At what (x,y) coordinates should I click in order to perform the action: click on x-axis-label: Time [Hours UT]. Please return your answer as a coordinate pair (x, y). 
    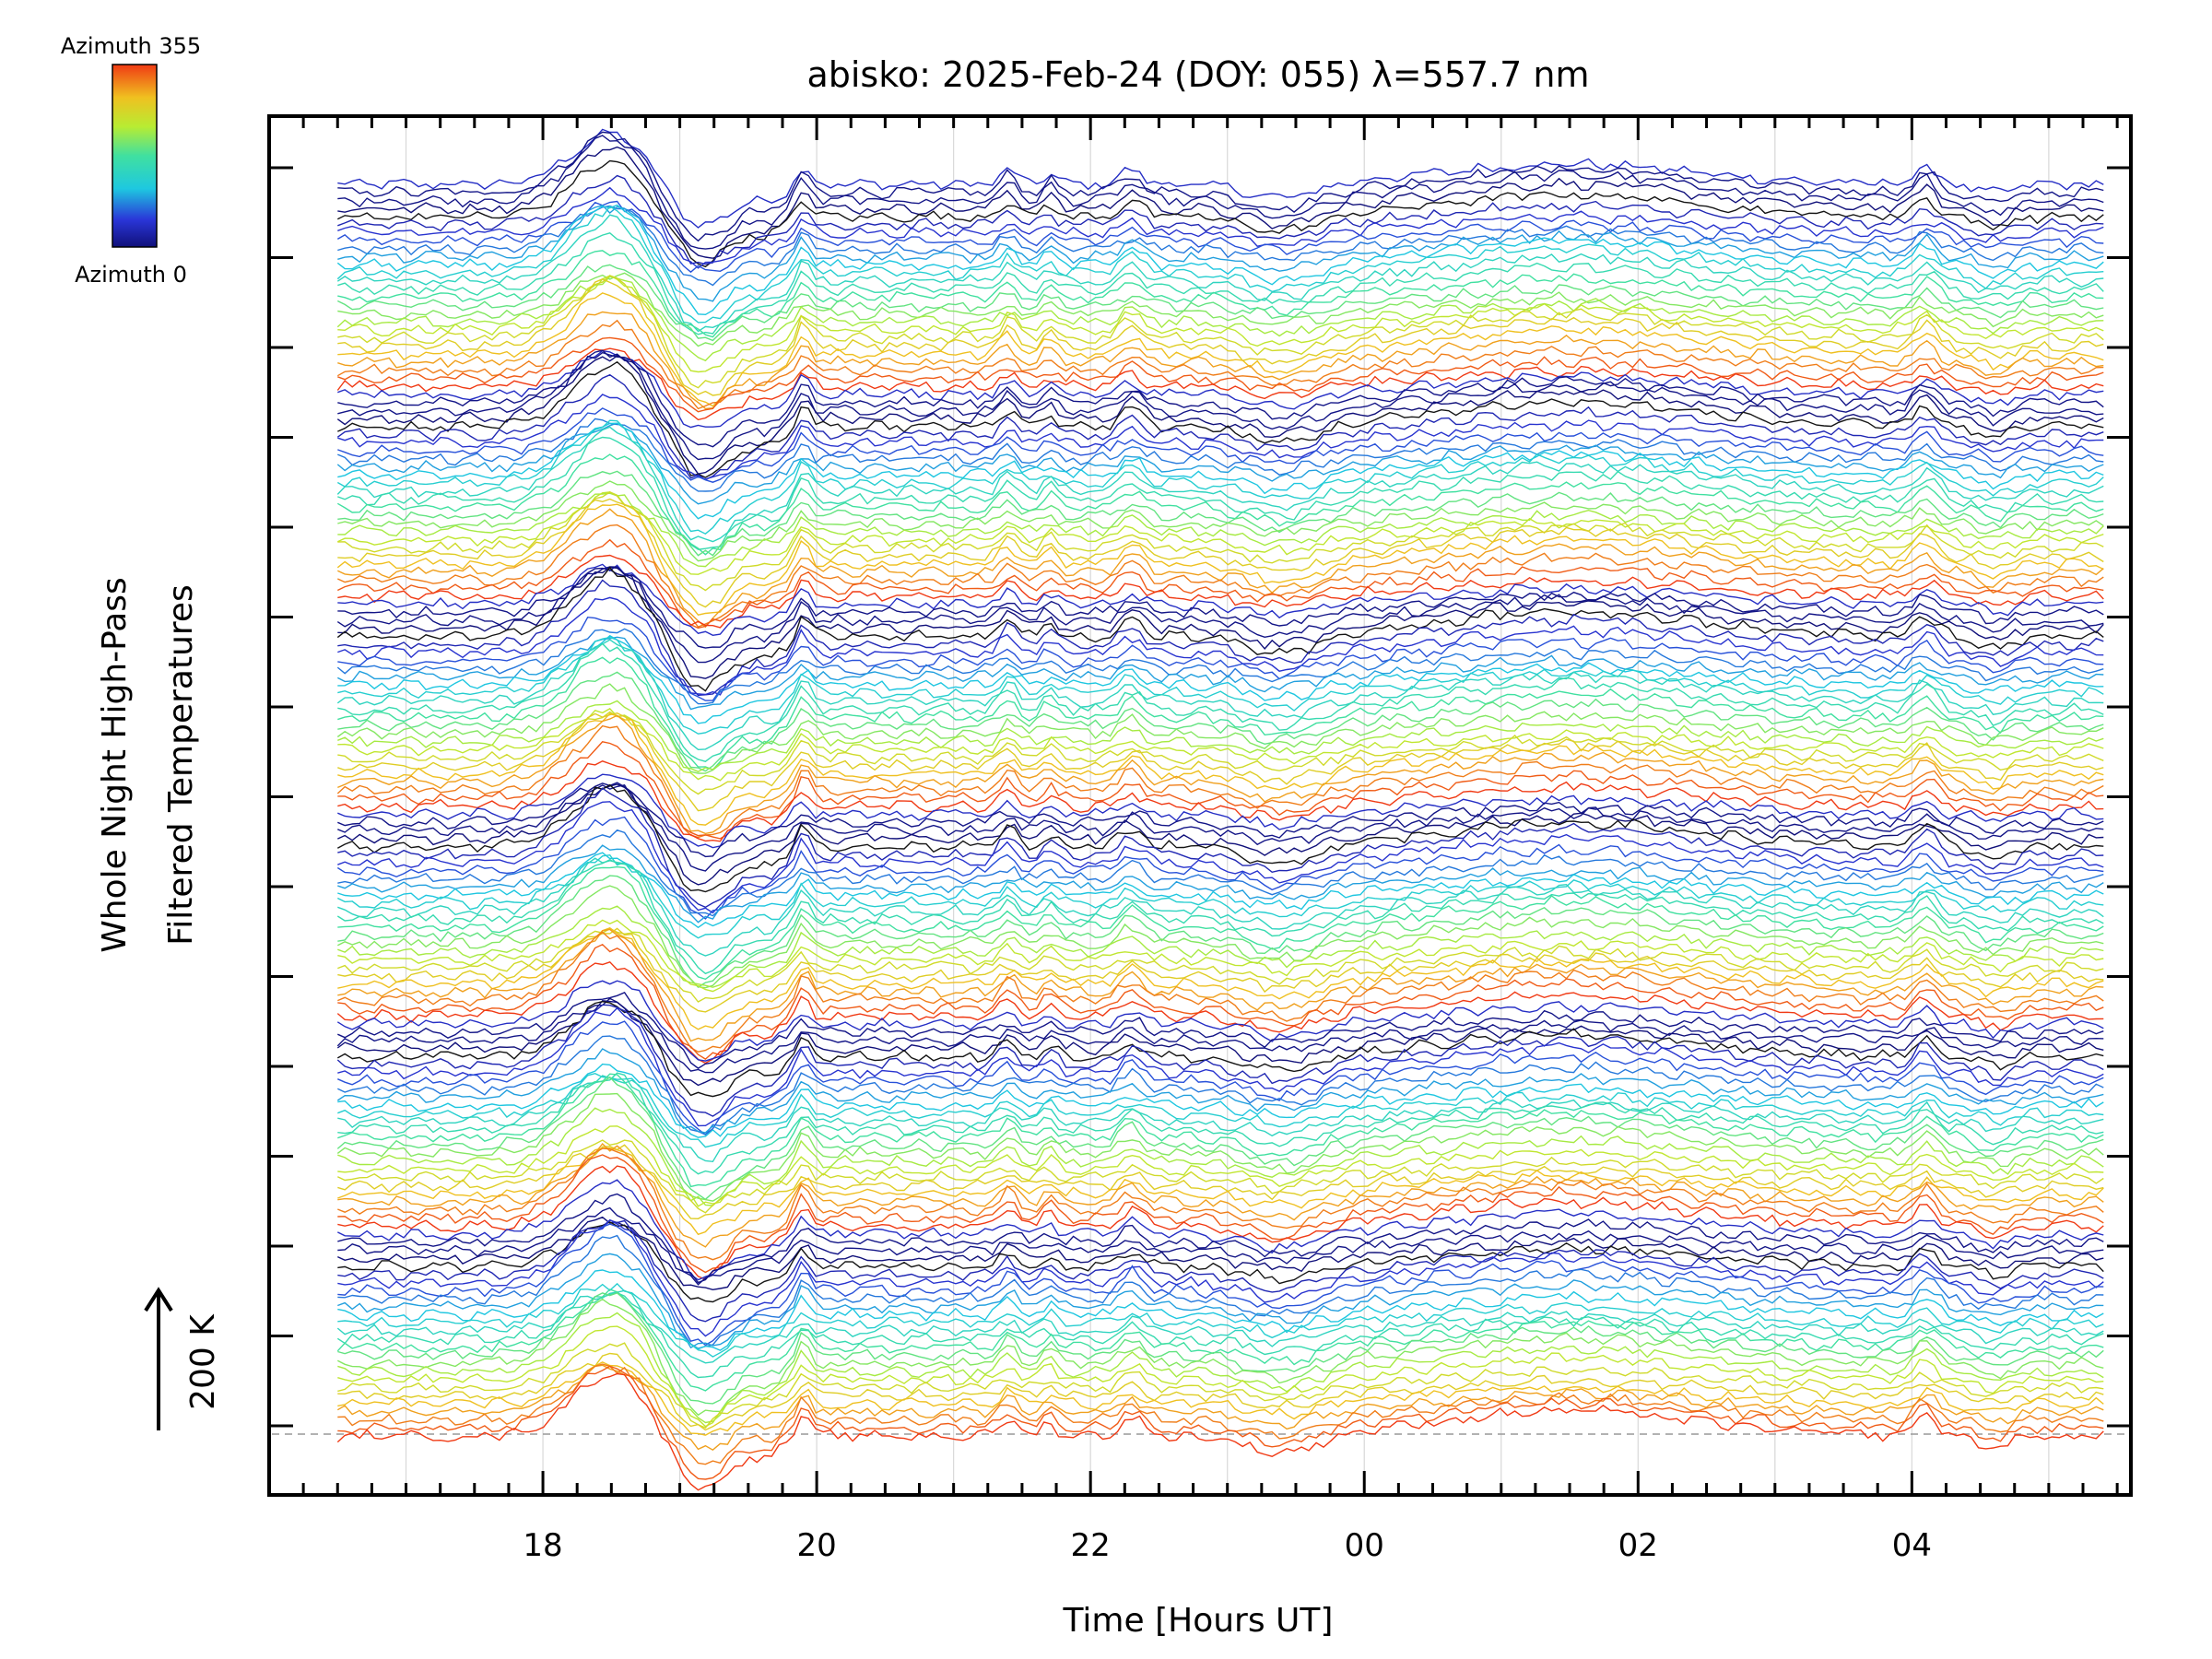
    Looking at the image, I should click on (1198, 1621).